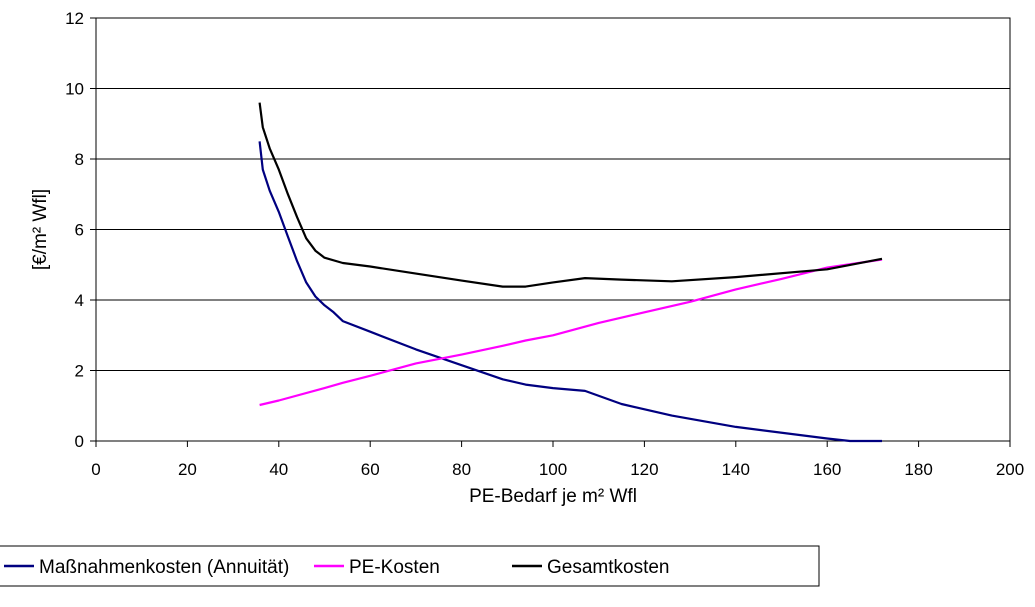 This screenshot has height=607, width=1035. I want to click on x-tick-label: 120, so click(644, 469).